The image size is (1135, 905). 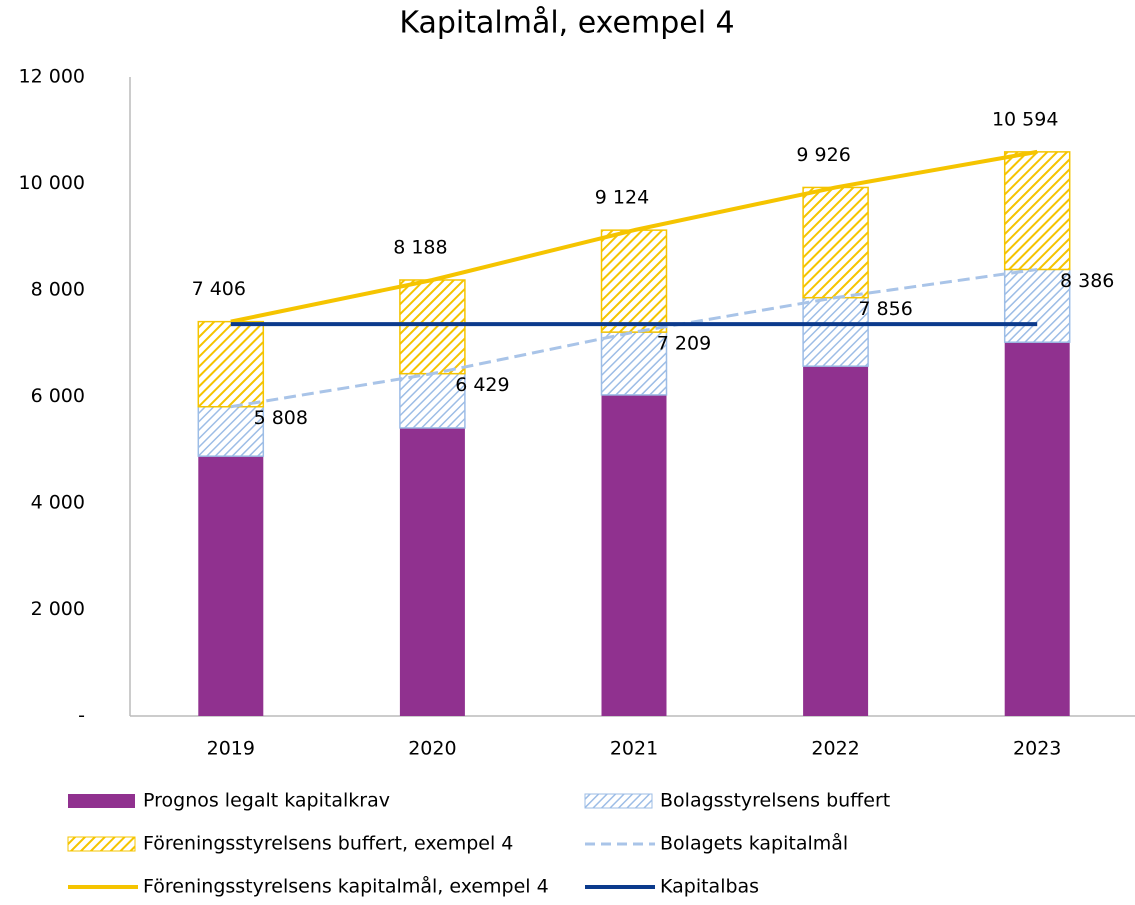 What do you see at coordinates (52, 77) in the screenshot?
I see `y-tick-label: 12 000` at bounding box center [52, 77].